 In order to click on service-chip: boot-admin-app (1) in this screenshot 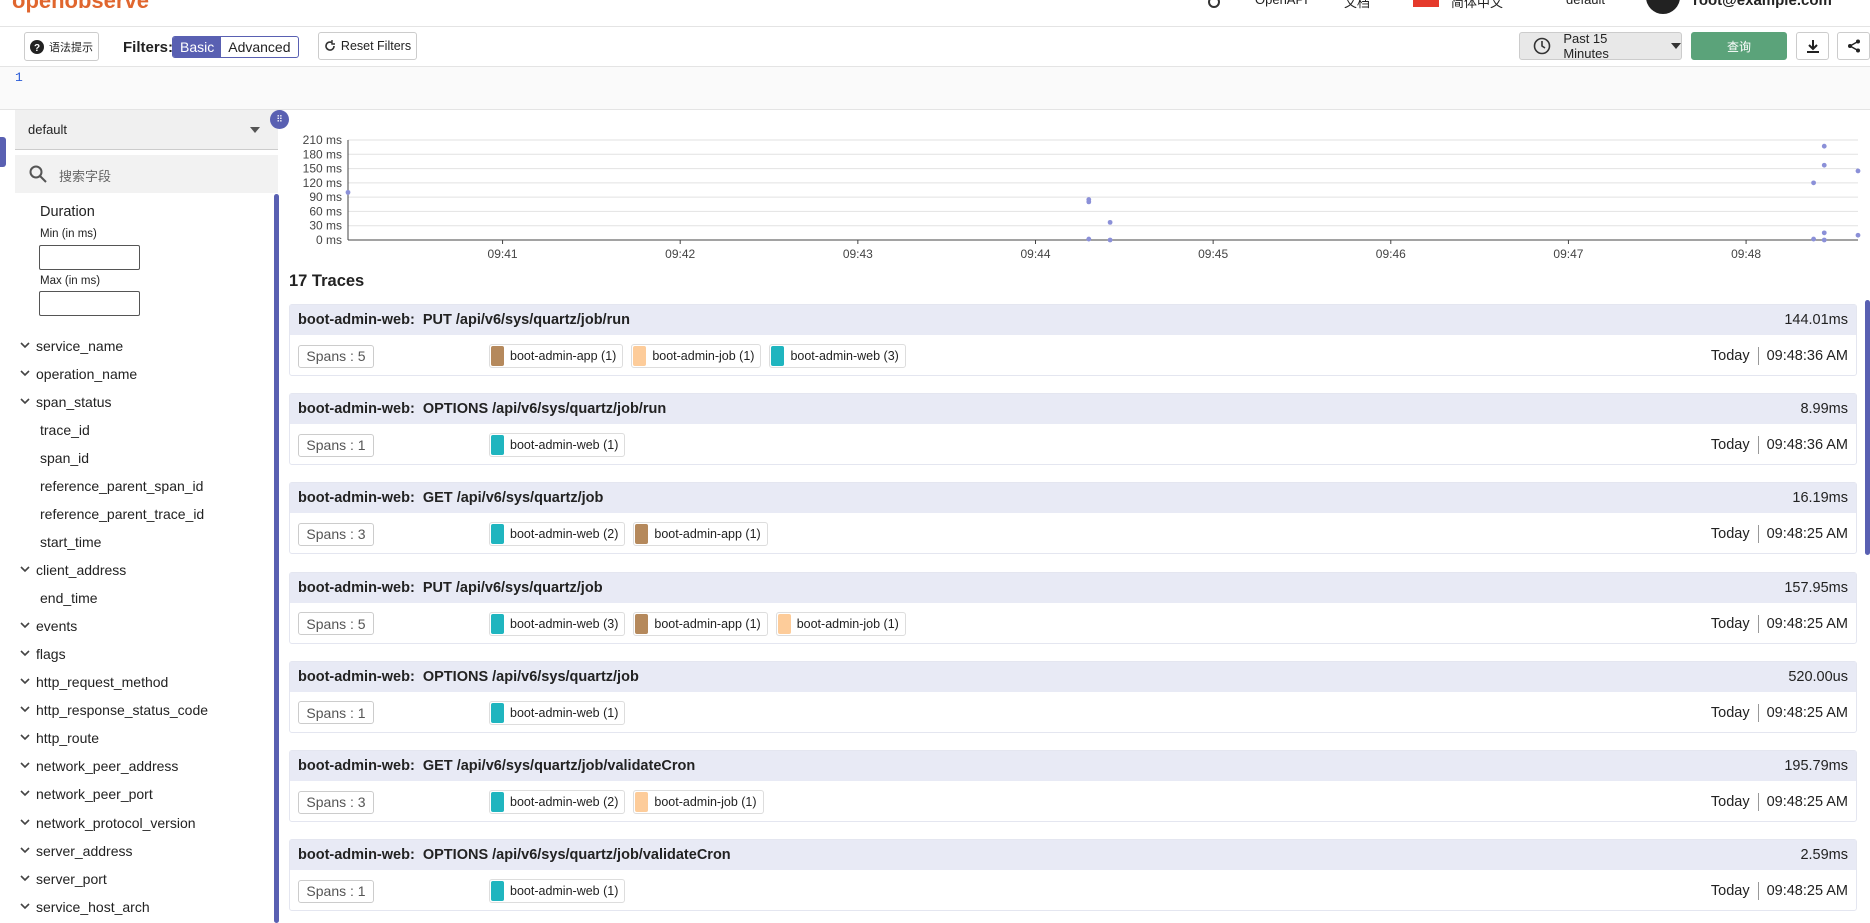, I will do `click(556, 356)`.